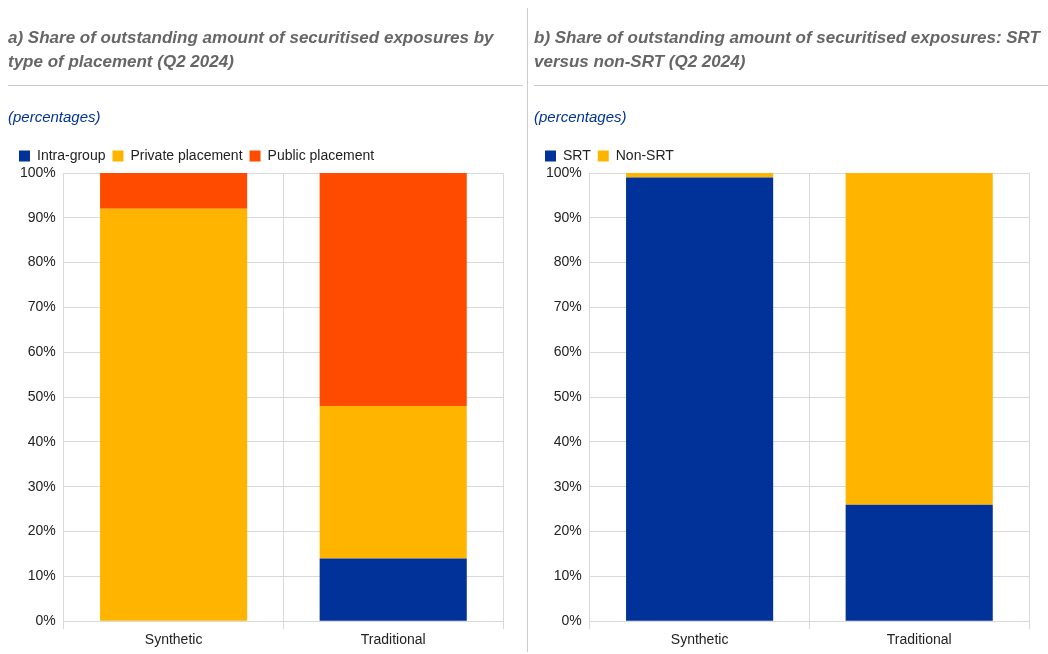  I want to click on legend-label: Non-SRT, so click(645, 154).